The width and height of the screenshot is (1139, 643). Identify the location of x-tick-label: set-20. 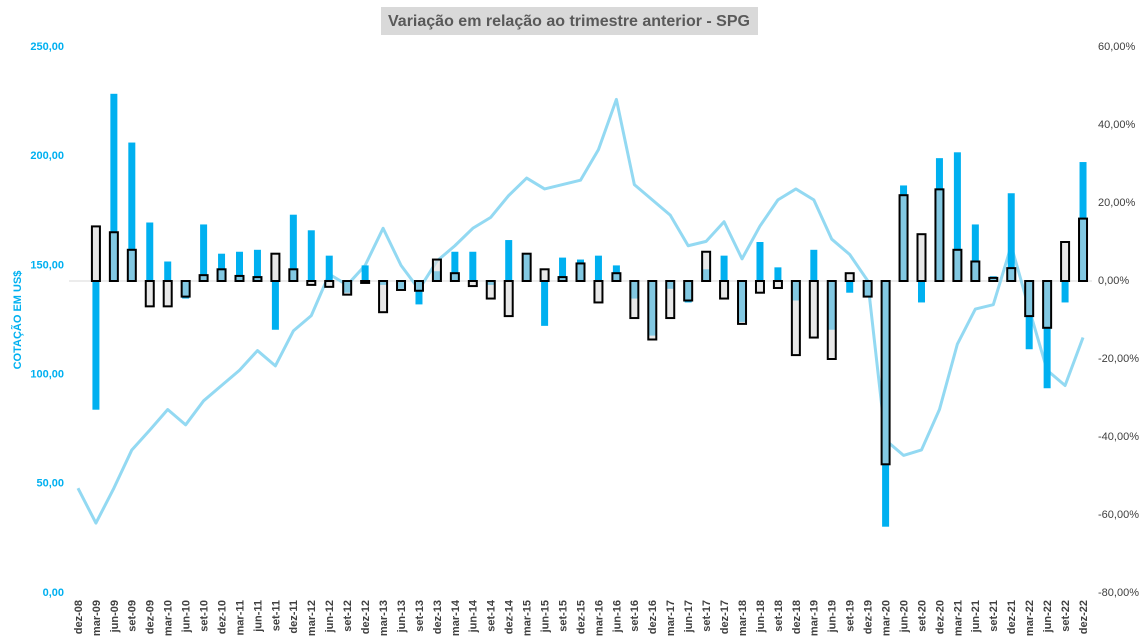
(922, 616).